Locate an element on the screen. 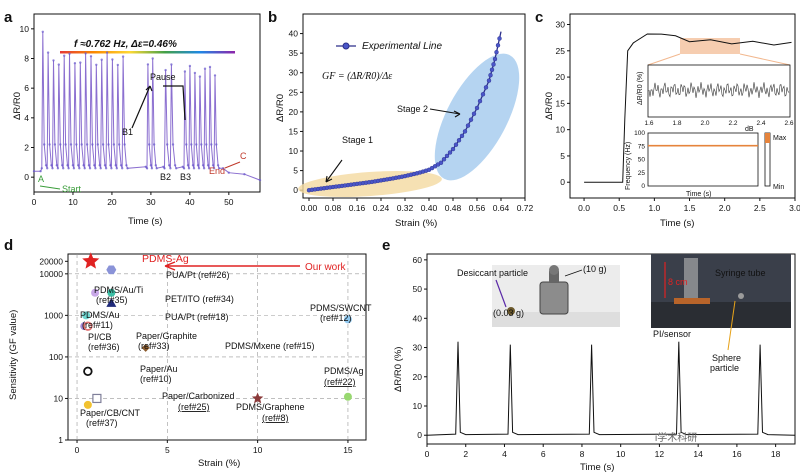 The width and height of the screenshot is (800, 472). chart-d-points is located at coordinates (216, 330).